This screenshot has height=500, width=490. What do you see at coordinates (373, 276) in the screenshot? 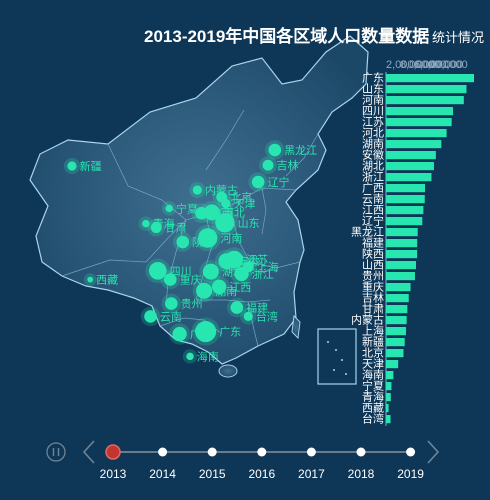
I see `bar-category-label: 贵州` at bounding box center [373, 276].